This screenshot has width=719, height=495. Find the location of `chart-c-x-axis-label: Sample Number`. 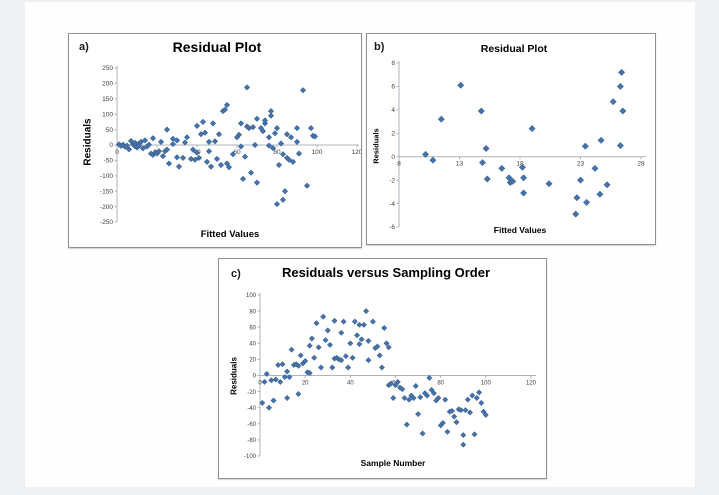

chart-c-x-axis-label: Sample Number is located at coordinates (393, 463).